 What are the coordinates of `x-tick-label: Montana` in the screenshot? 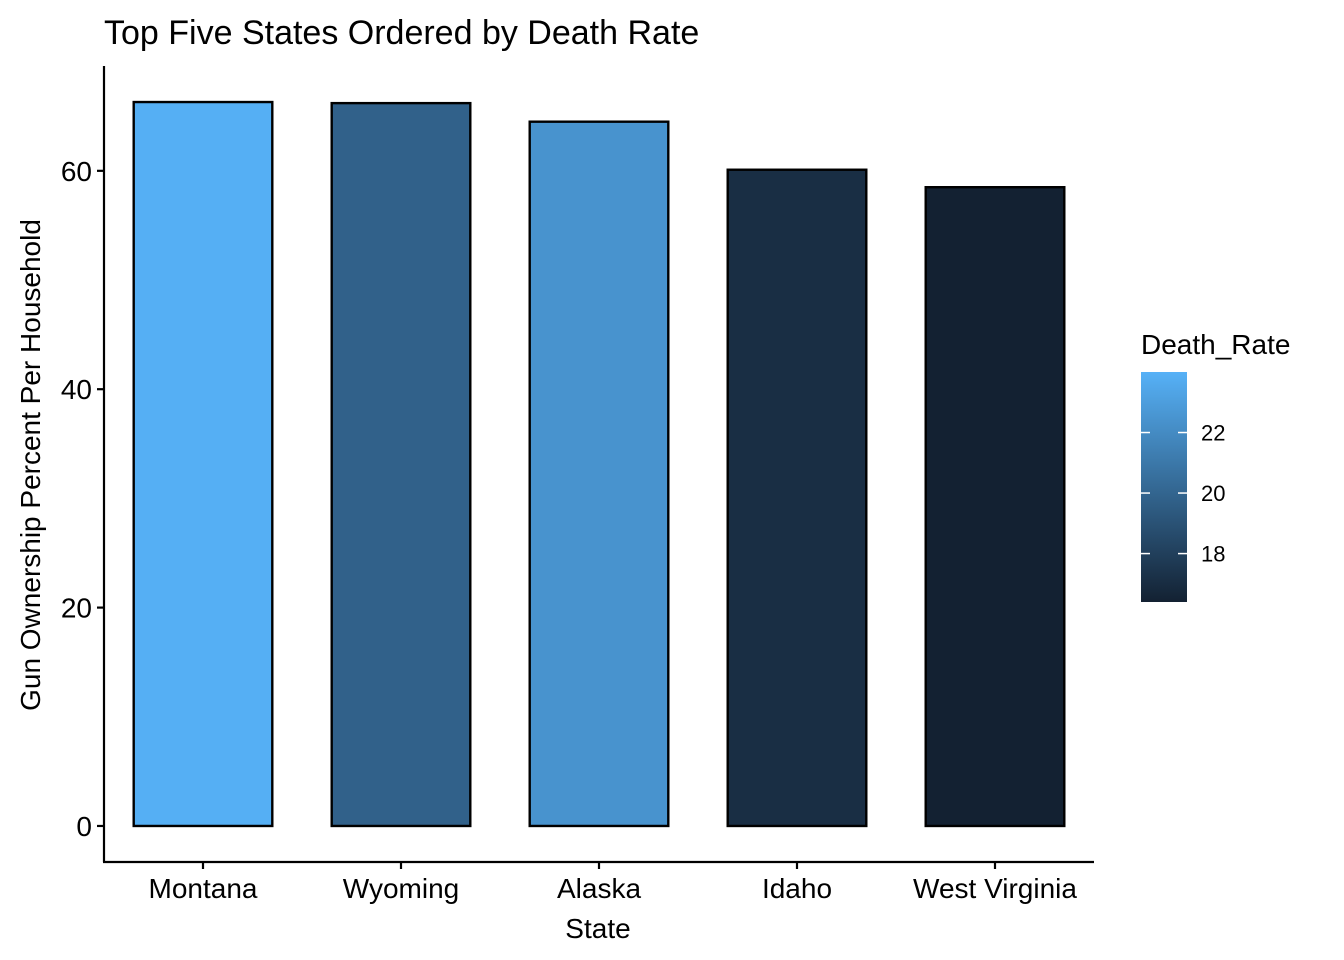 It's located at (203, 888).